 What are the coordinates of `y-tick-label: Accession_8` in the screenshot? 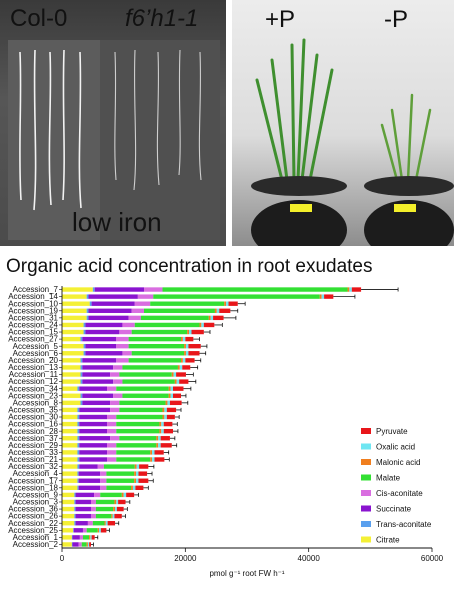 It's located at (36, 402).